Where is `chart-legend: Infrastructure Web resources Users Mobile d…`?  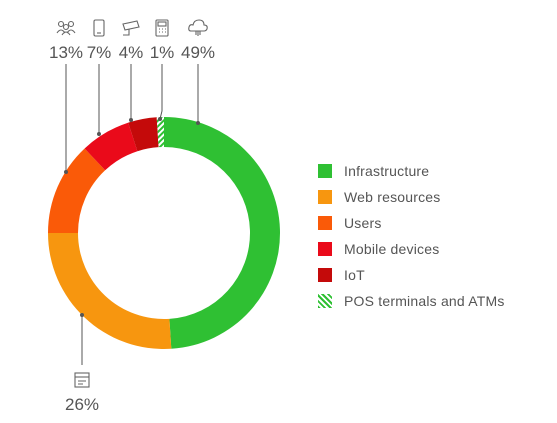
chart-legend: Infrastructure Web resources Users Mobile d… is located at coordinates (411, 236).